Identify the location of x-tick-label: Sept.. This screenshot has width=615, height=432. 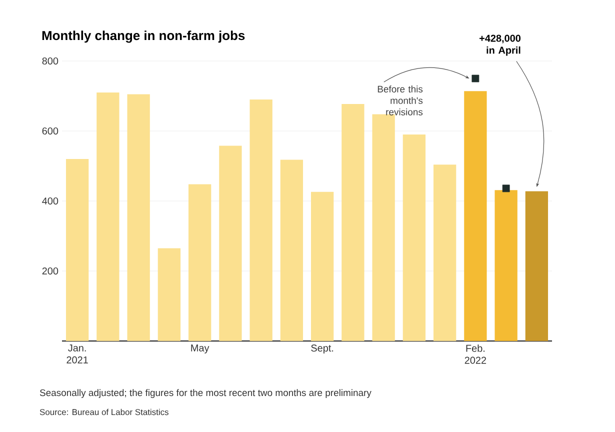
(322, 349).